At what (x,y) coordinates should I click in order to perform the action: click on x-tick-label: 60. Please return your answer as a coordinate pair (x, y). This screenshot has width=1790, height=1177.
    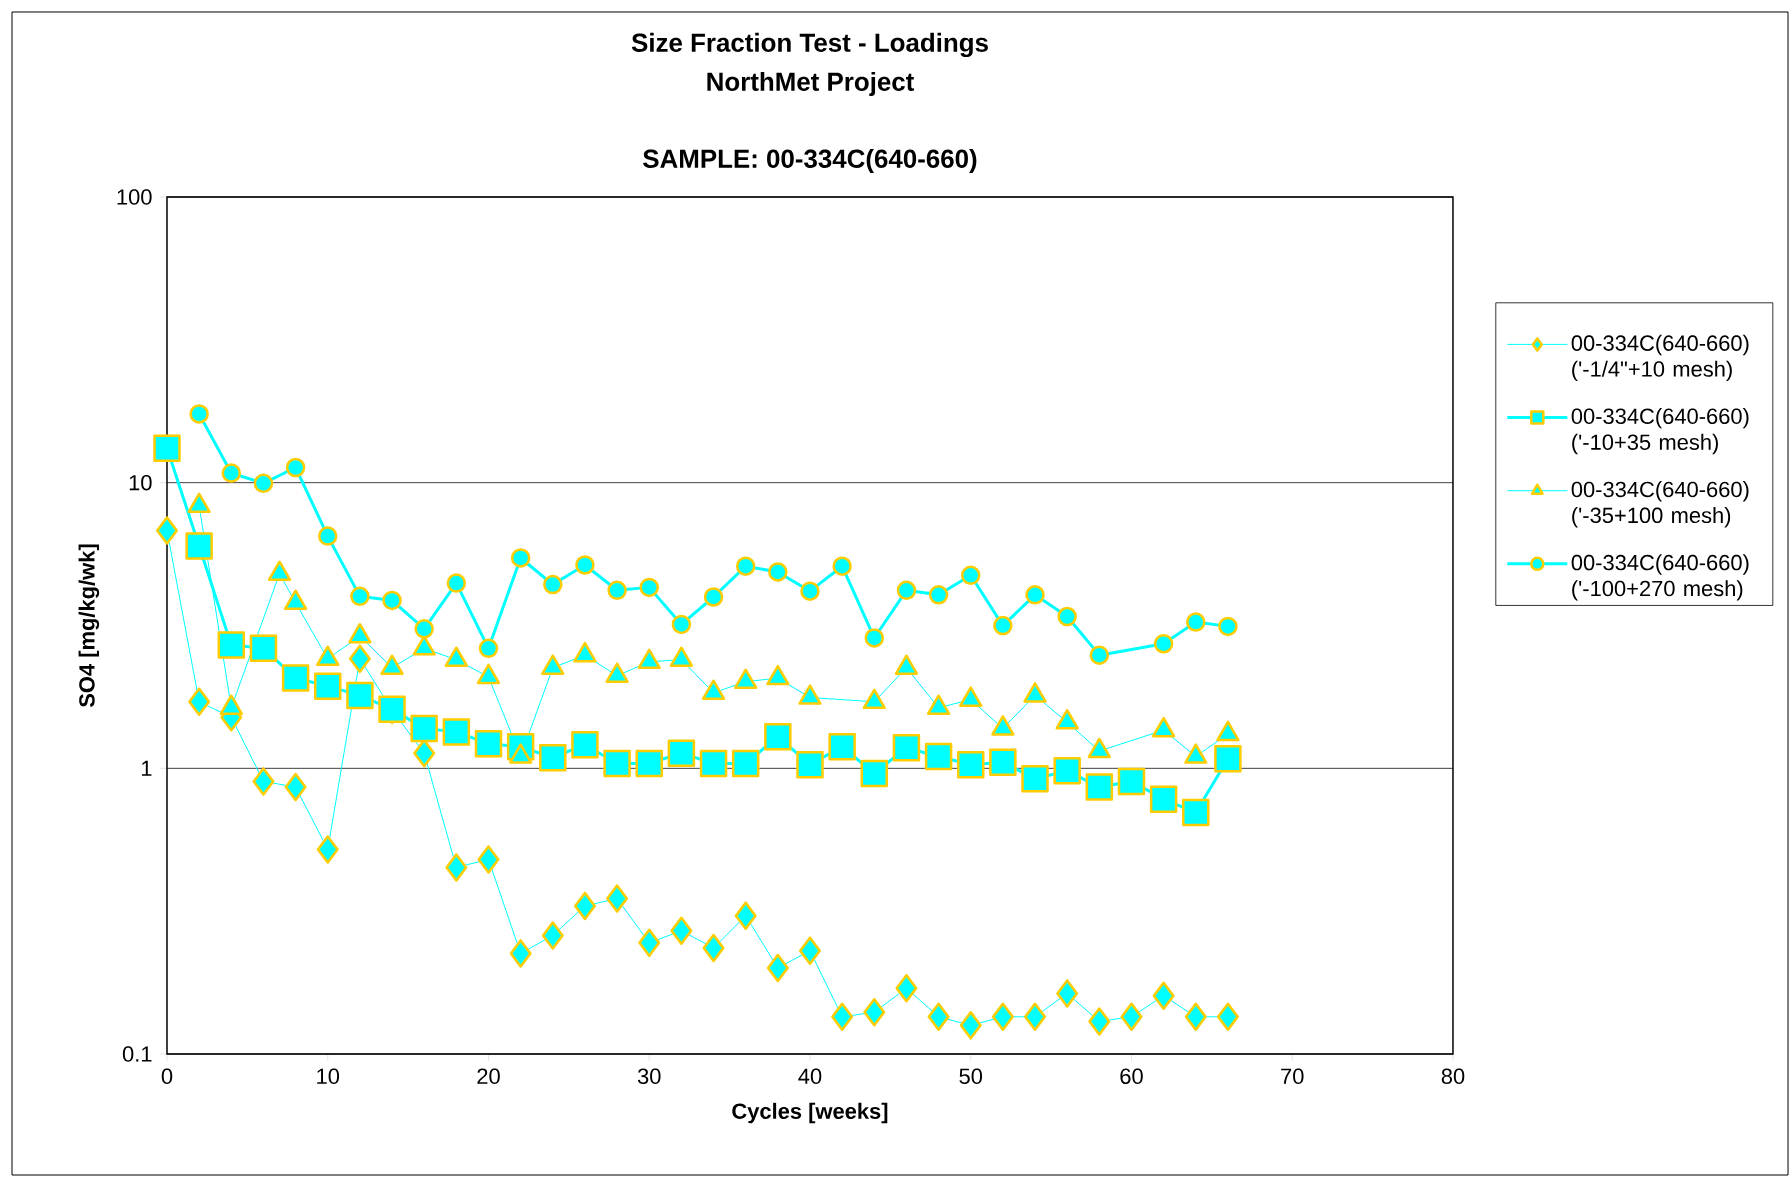
    Looking at the image, I should click on (1131, 1076).